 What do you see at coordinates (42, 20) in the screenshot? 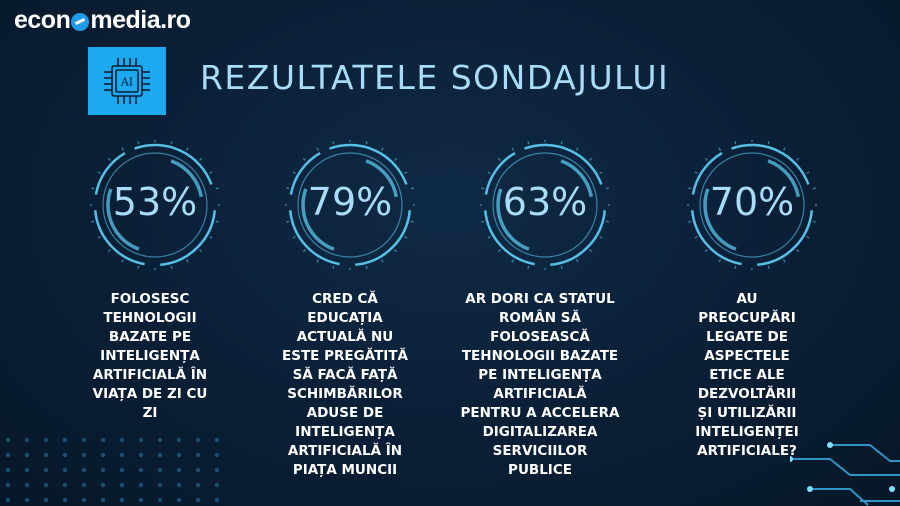
I see `logo-text-part1: econ` at bounding box center [42, 20].